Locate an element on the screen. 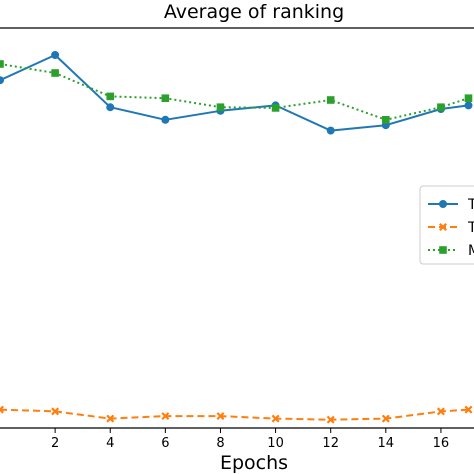 Image resolution: width=474 pixels, height=474 pixels. legend-box is located at coordinates (446, 225).